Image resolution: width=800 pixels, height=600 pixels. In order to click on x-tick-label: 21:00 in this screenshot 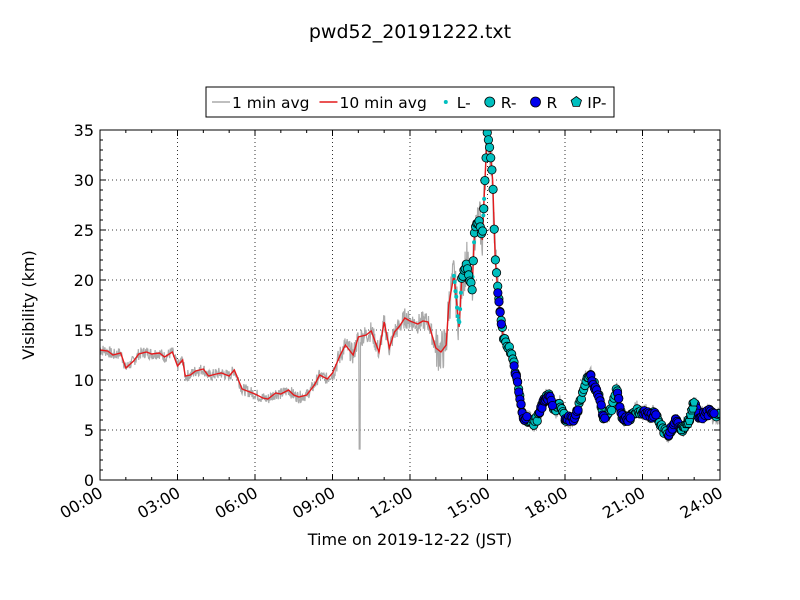, I will do `click(623, 503)`.